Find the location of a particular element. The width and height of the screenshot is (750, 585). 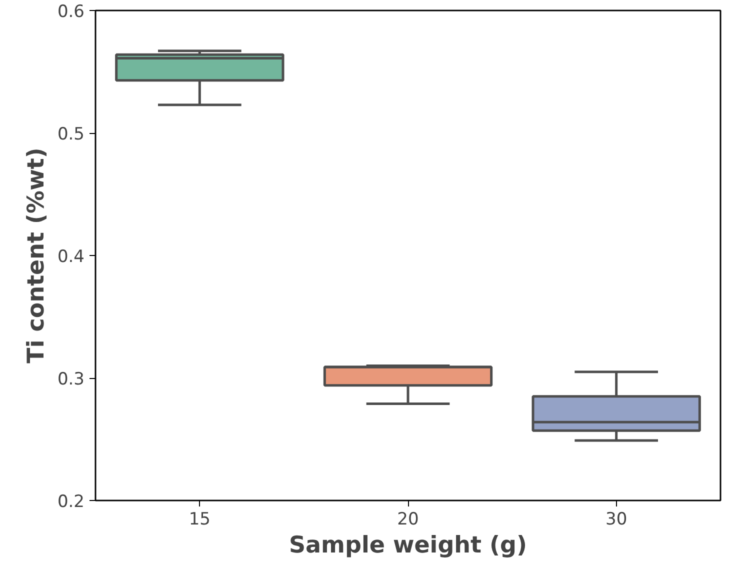

y-tick-label: 0.5 is located at coordinates (71, 134).